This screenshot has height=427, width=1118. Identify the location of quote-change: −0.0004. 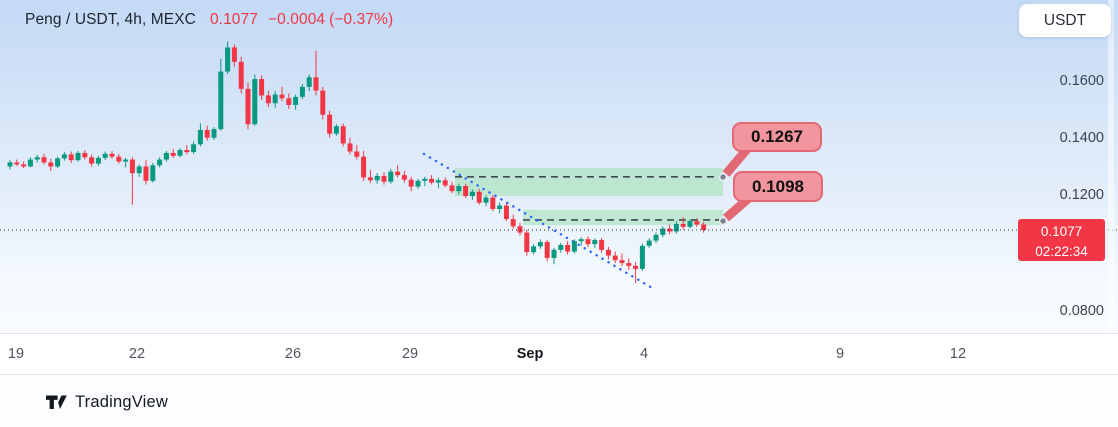
(296, 19).